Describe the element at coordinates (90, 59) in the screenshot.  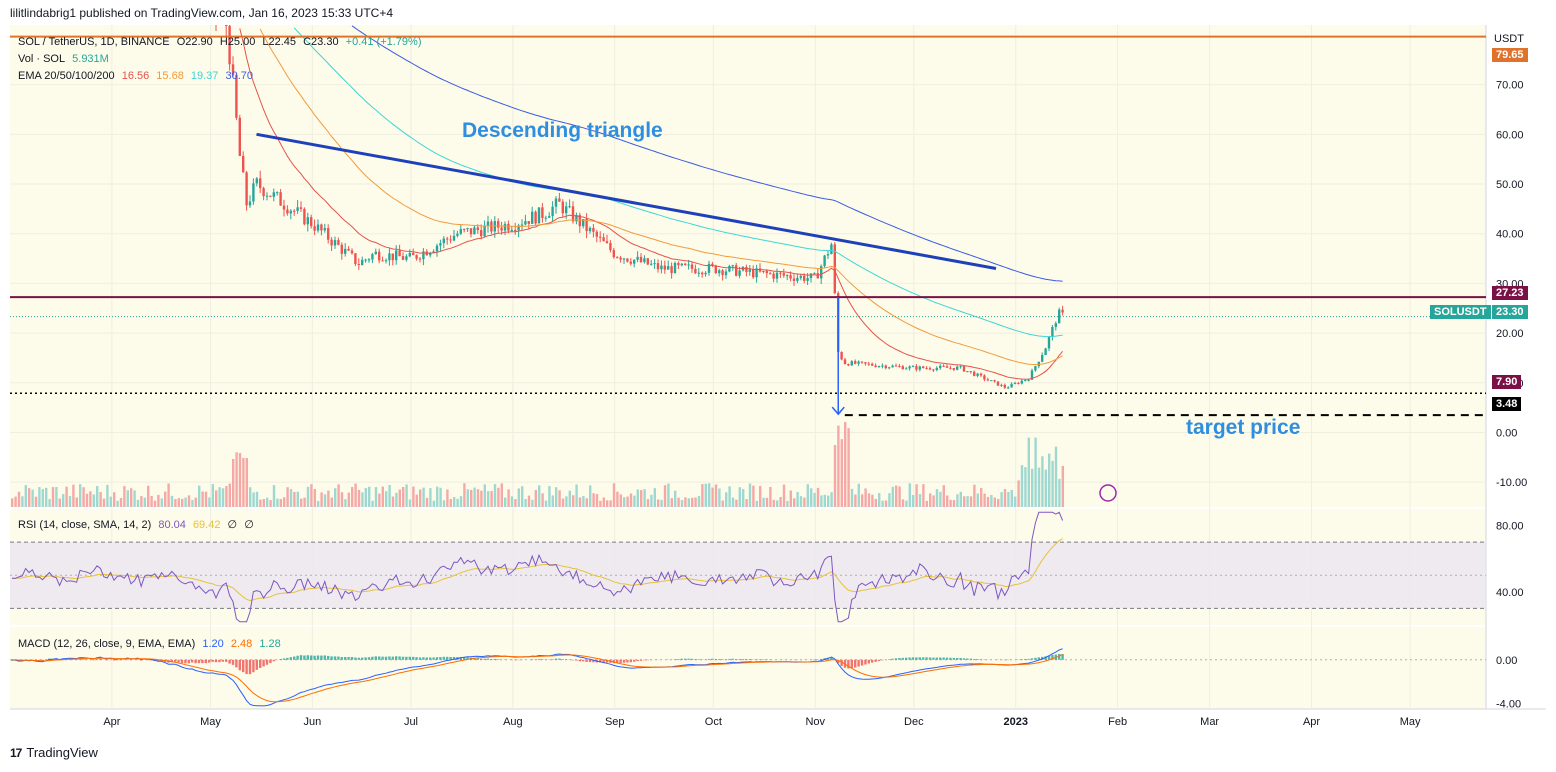
I see `volume-value: 5.931M` at that location.